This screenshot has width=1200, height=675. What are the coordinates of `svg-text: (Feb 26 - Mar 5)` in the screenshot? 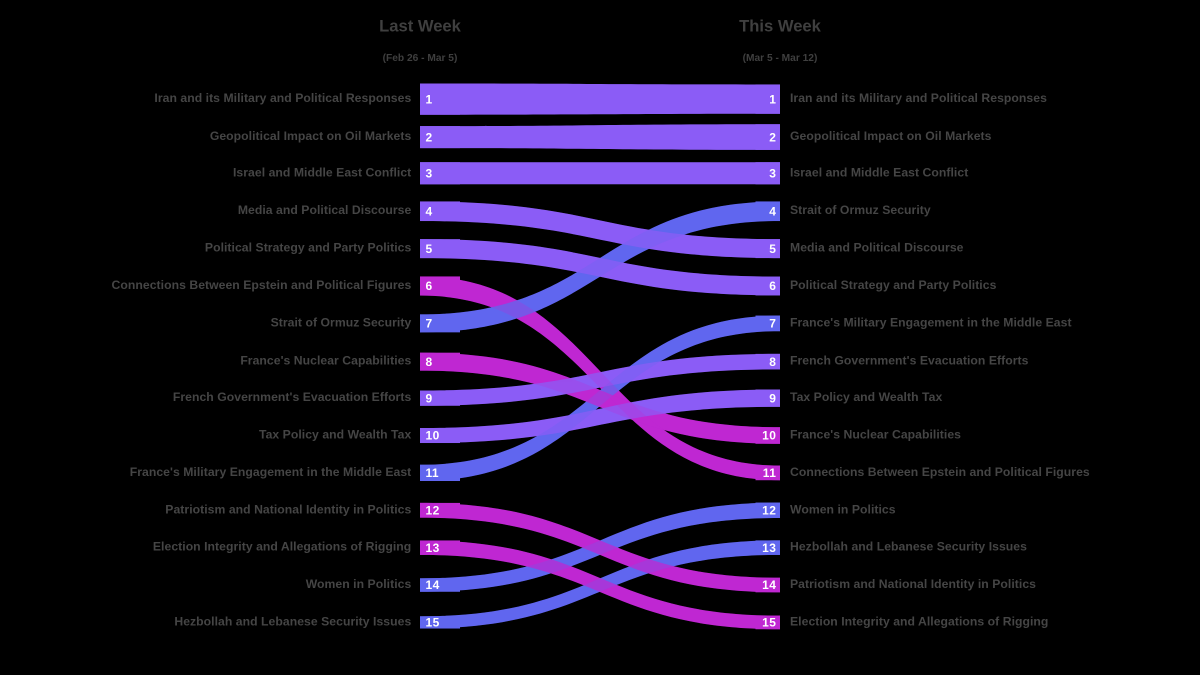 It's located at (420, 58).